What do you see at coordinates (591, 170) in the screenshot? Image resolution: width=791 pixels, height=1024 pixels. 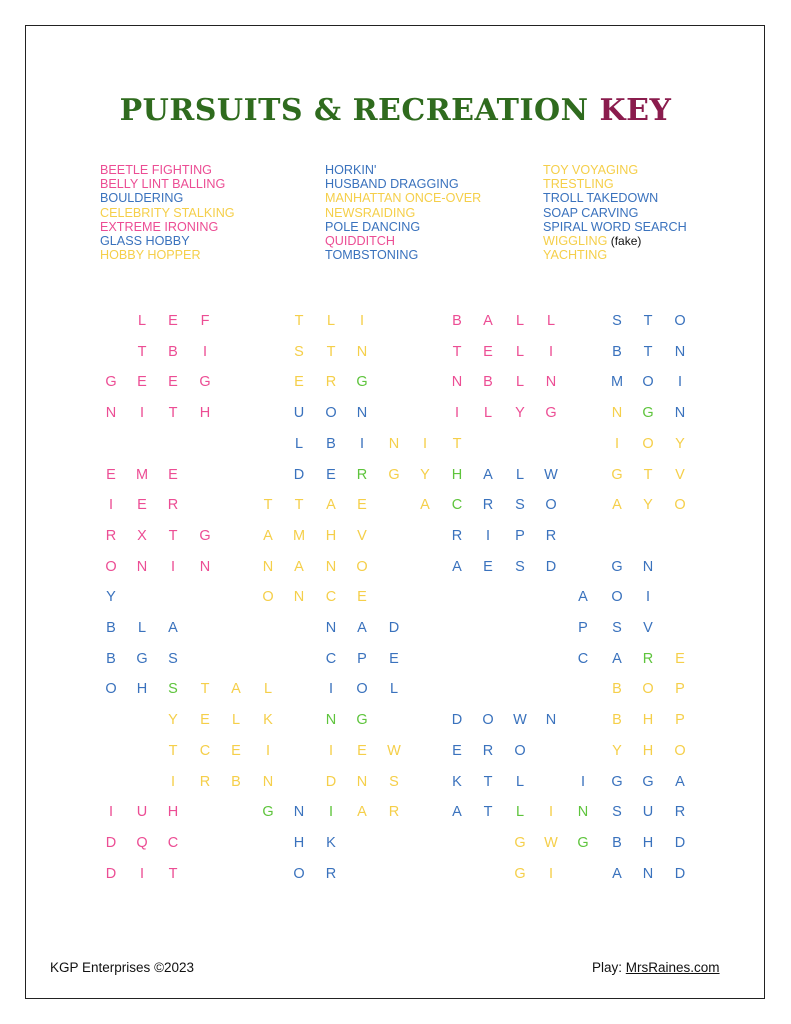 I see `word-text: TOY VOYAGING` at bounding box center [591, 170].